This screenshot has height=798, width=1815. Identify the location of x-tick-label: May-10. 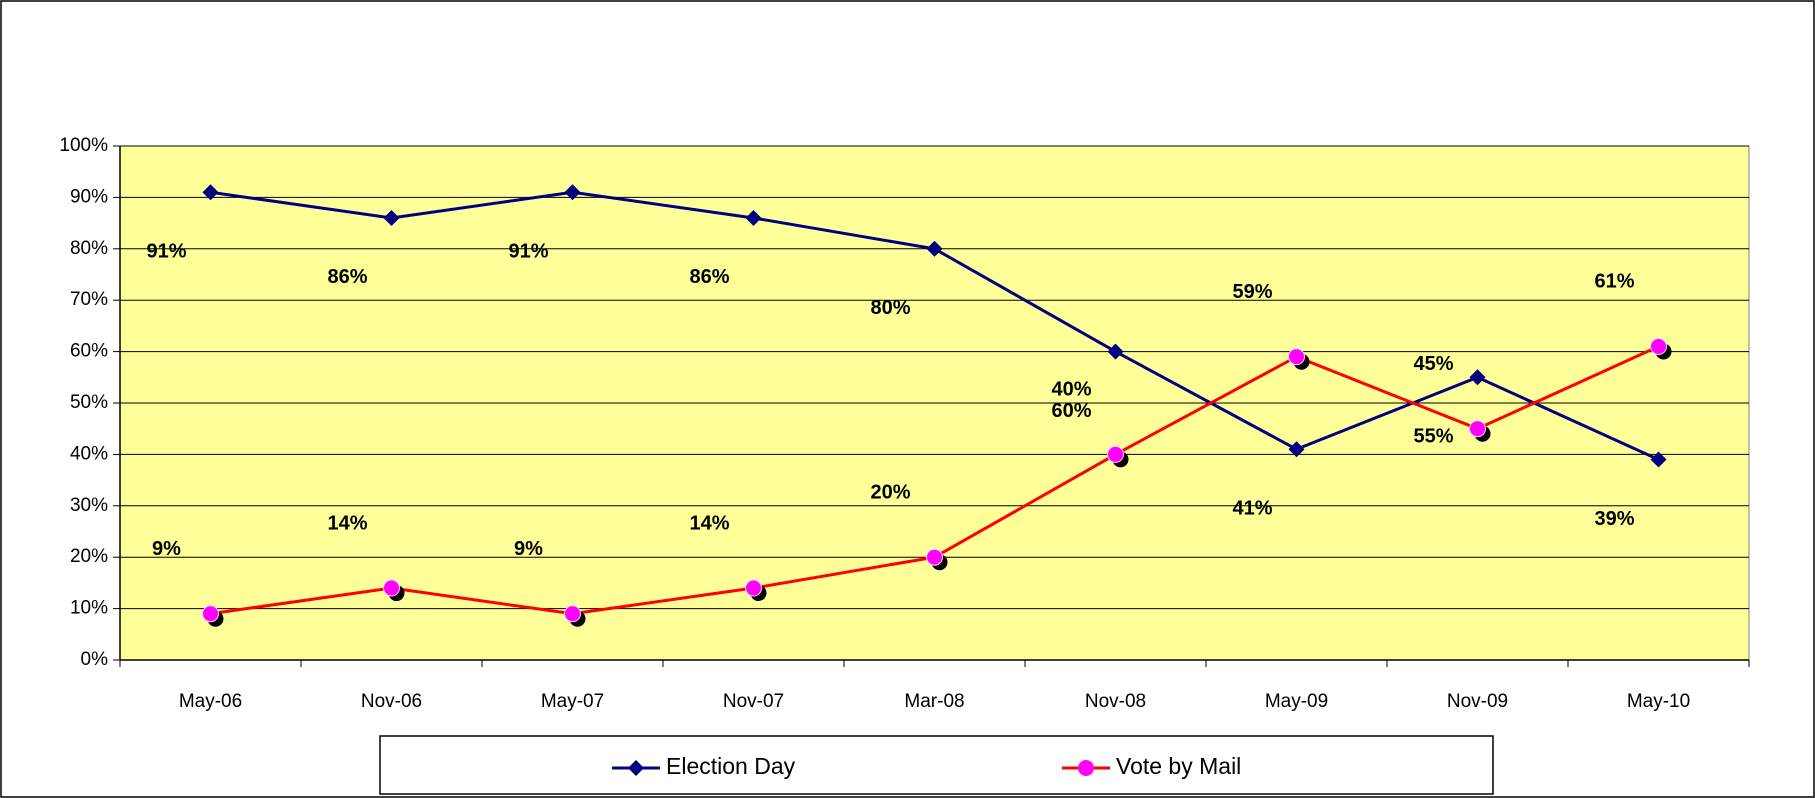
(1658, 701).